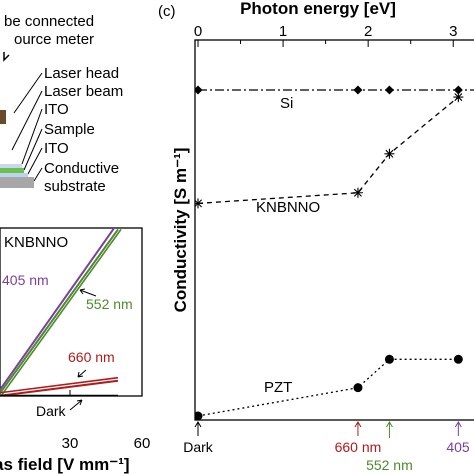 This screenshot has height=474, width=474. Describe the element at coordinates (36, 242) in the screenshot. I see `left-plot-title: KNBNNO` at that location.